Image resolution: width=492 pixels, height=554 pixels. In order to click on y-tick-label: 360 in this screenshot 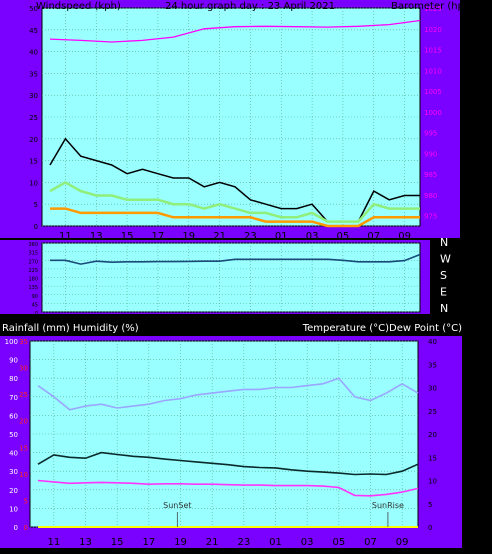, I will do `click(33, 245)`.